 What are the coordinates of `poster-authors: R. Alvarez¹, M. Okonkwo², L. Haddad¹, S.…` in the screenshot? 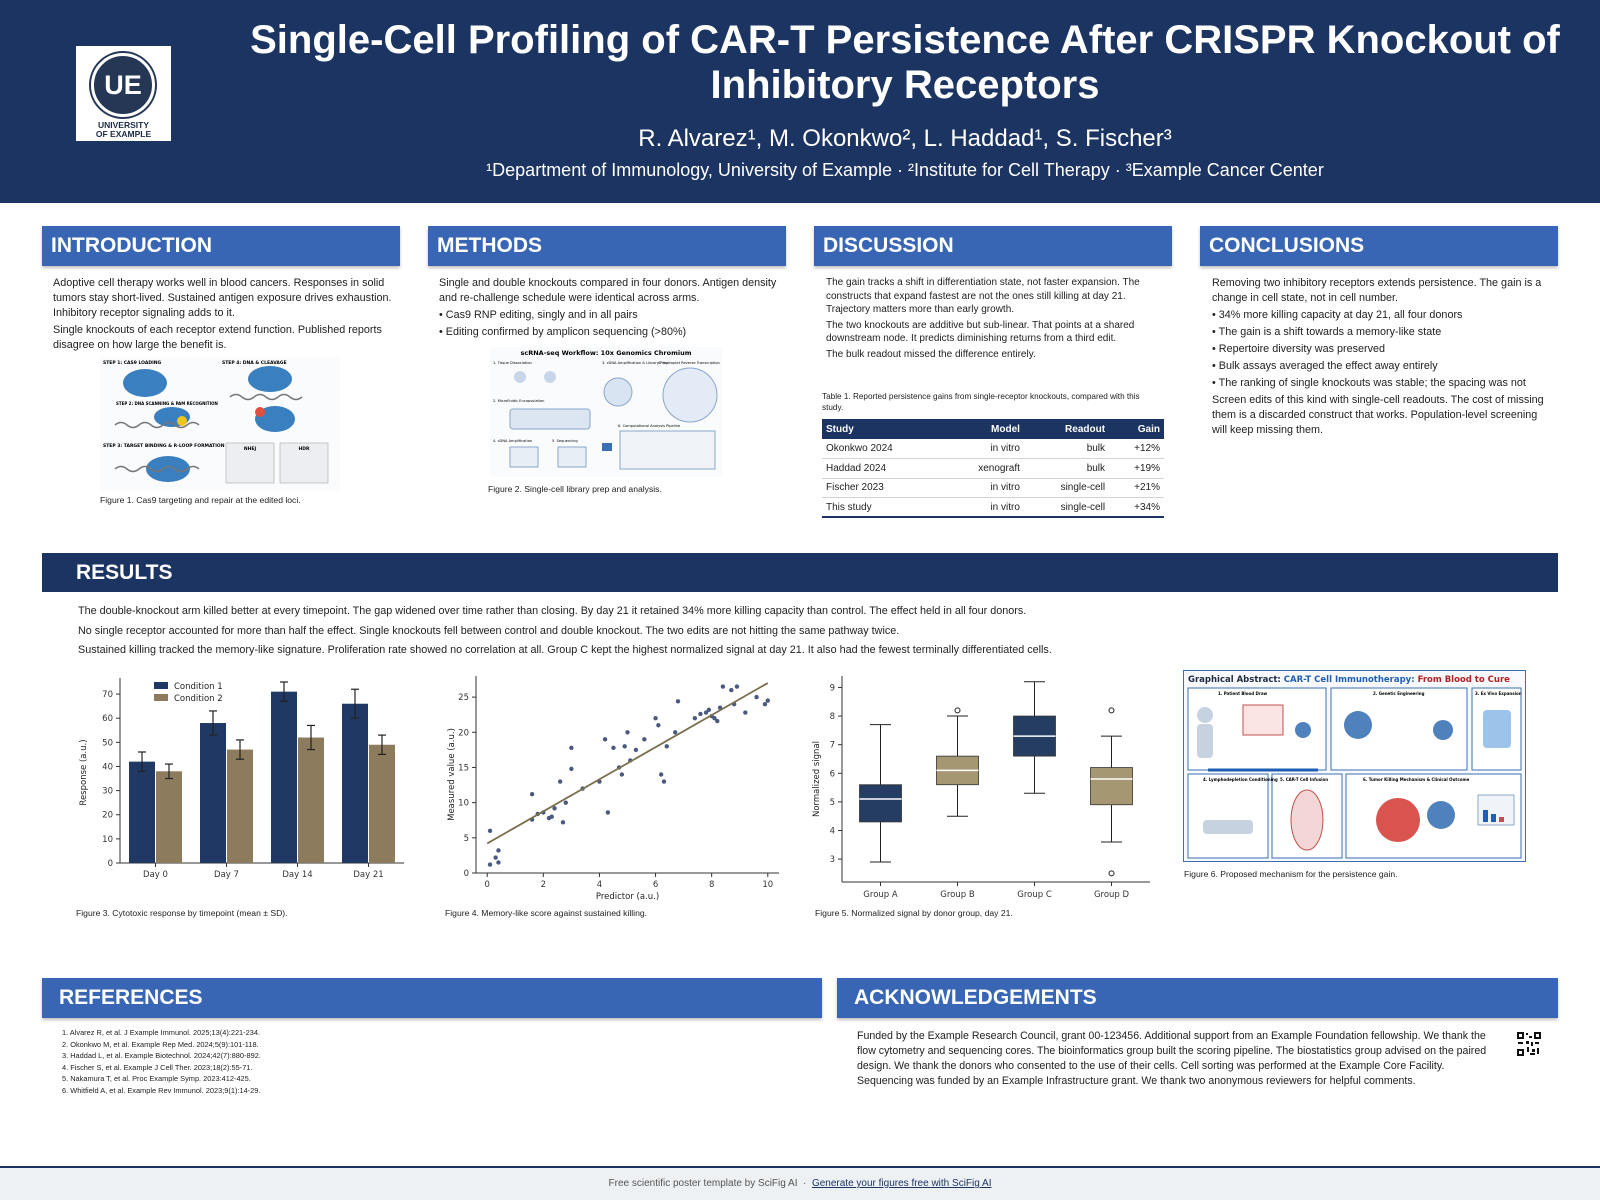 It's located at (905, 138).